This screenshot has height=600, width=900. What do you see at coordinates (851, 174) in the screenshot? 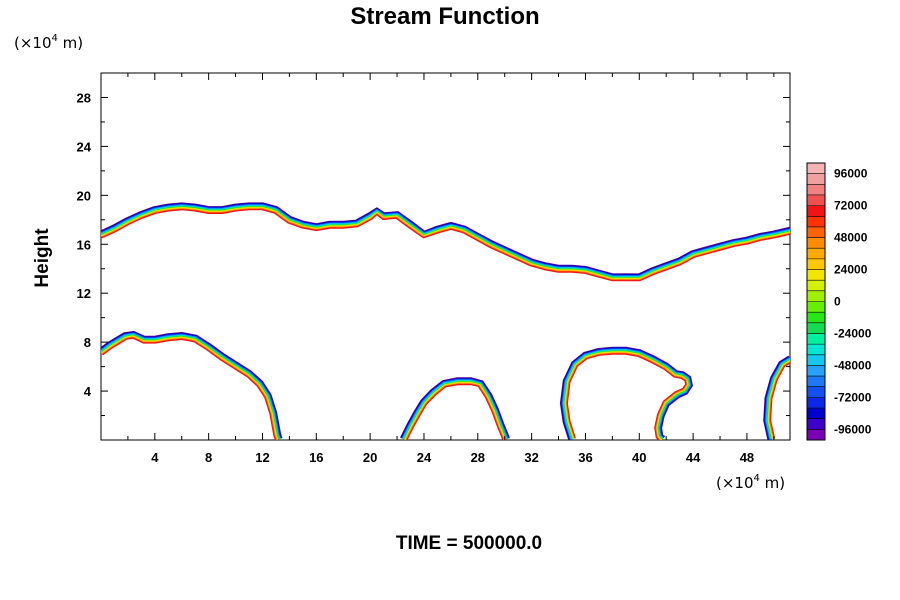
I see `colorbar-label: 96000` at bounding box center [851, 174].